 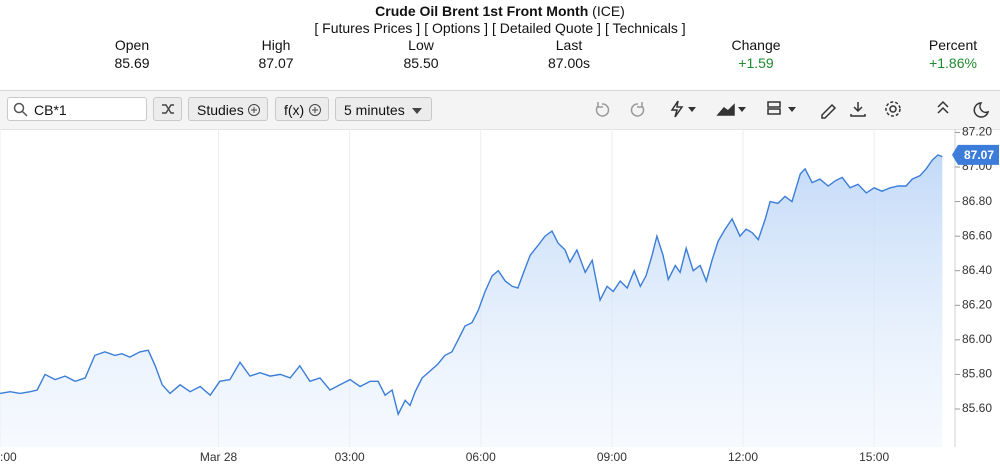 I want to click on button-label: 5 minutes, so click(x=374, y=110).